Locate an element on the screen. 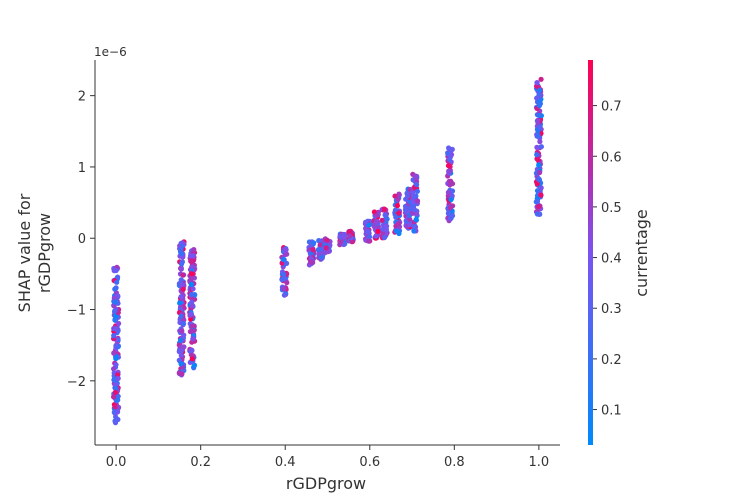  y-axis-ticks: 2 1 0 −1 −2 is located at coordinates (81, 240).